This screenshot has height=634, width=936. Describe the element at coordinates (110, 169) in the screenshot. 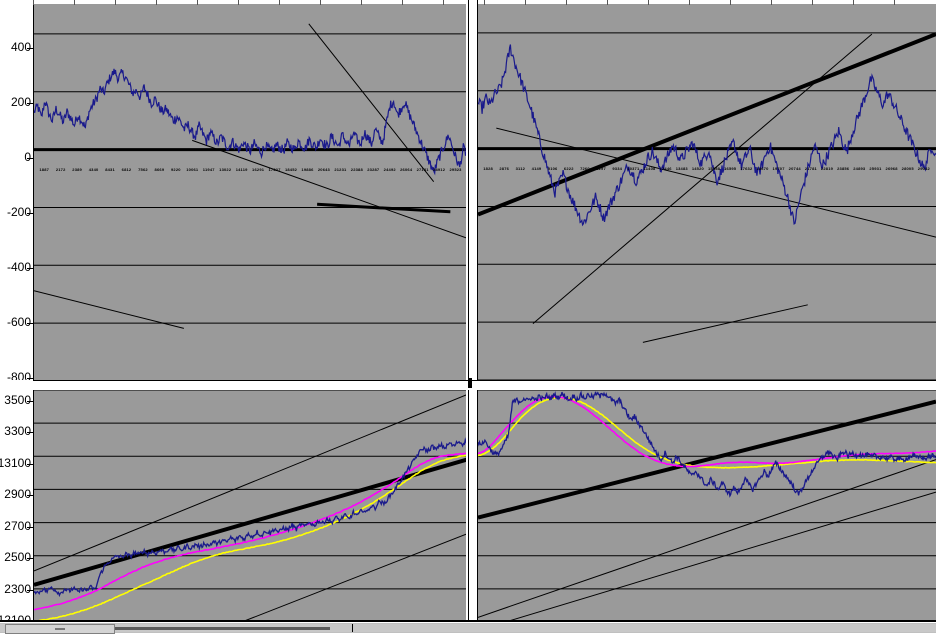

I see `x-axis-tick-label: 8431` at that location.